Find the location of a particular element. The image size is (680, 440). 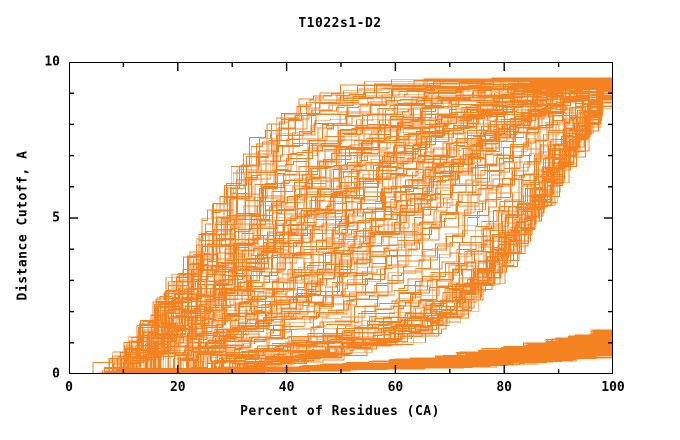

x-tick-label-100: 100 is located at coordinates (613, 387).